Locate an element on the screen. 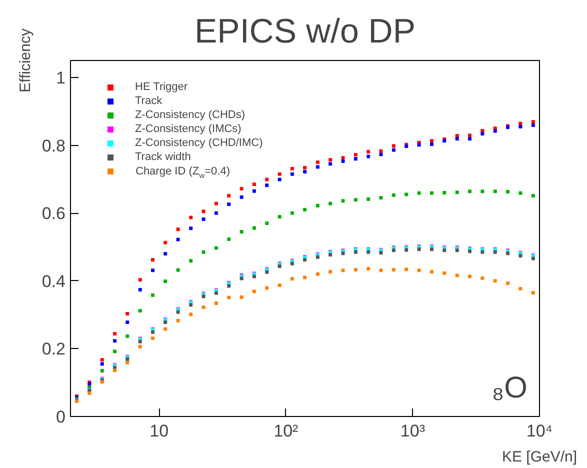 This screenshot has height=468, width=587. x-tick-label: 10 is located at coordinates (159, 431).